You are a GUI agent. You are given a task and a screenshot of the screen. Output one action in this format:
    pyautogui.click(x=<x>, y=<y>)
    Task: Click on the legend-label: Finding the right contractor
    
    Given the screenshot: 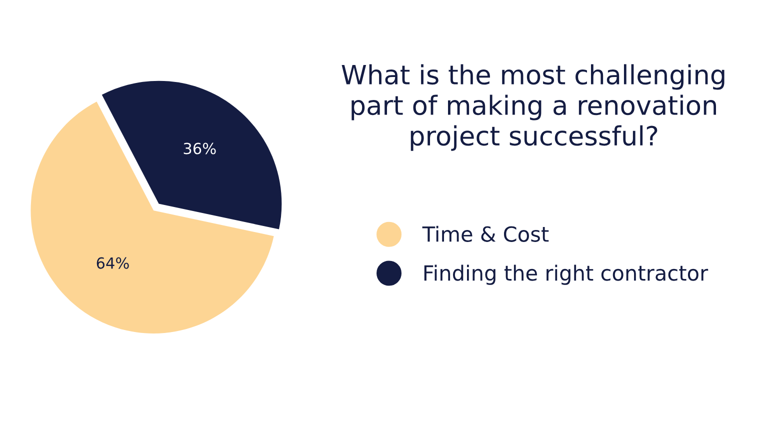 What is the action you would take?
    pyautogui.click(x=566, y=274)
    